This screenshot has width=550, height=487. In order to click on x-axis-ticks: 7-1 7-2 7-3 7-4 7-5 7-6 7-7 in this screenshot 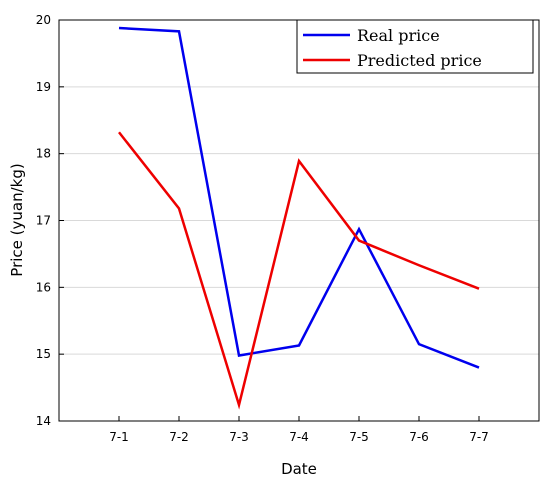, I will do `click(299, 430)`.